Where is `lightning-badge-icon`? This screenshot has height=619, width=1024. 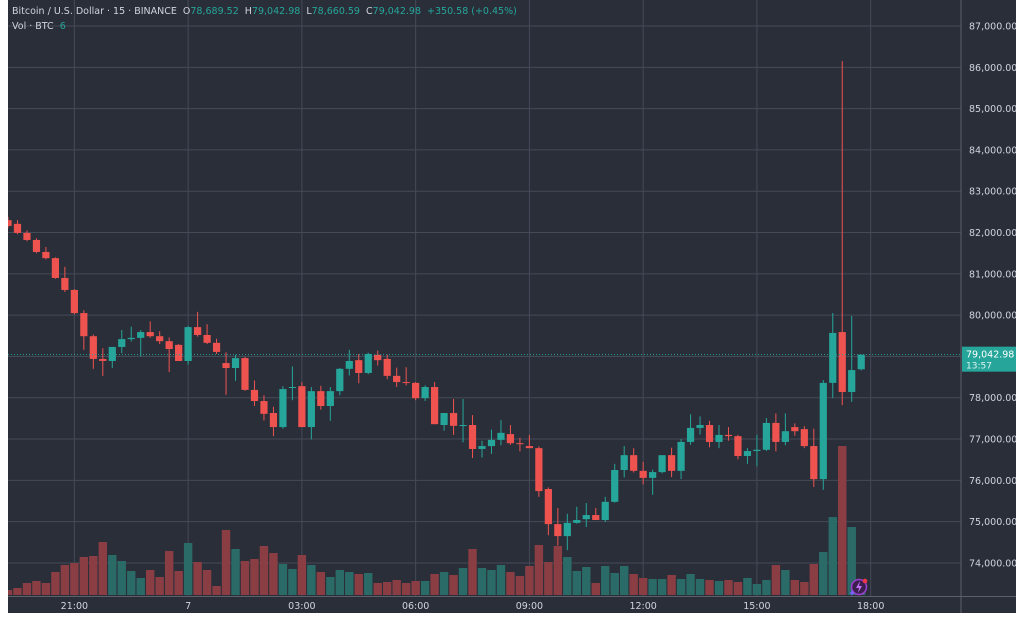
lightning-badge-icon is located at coordinates (859, 587).